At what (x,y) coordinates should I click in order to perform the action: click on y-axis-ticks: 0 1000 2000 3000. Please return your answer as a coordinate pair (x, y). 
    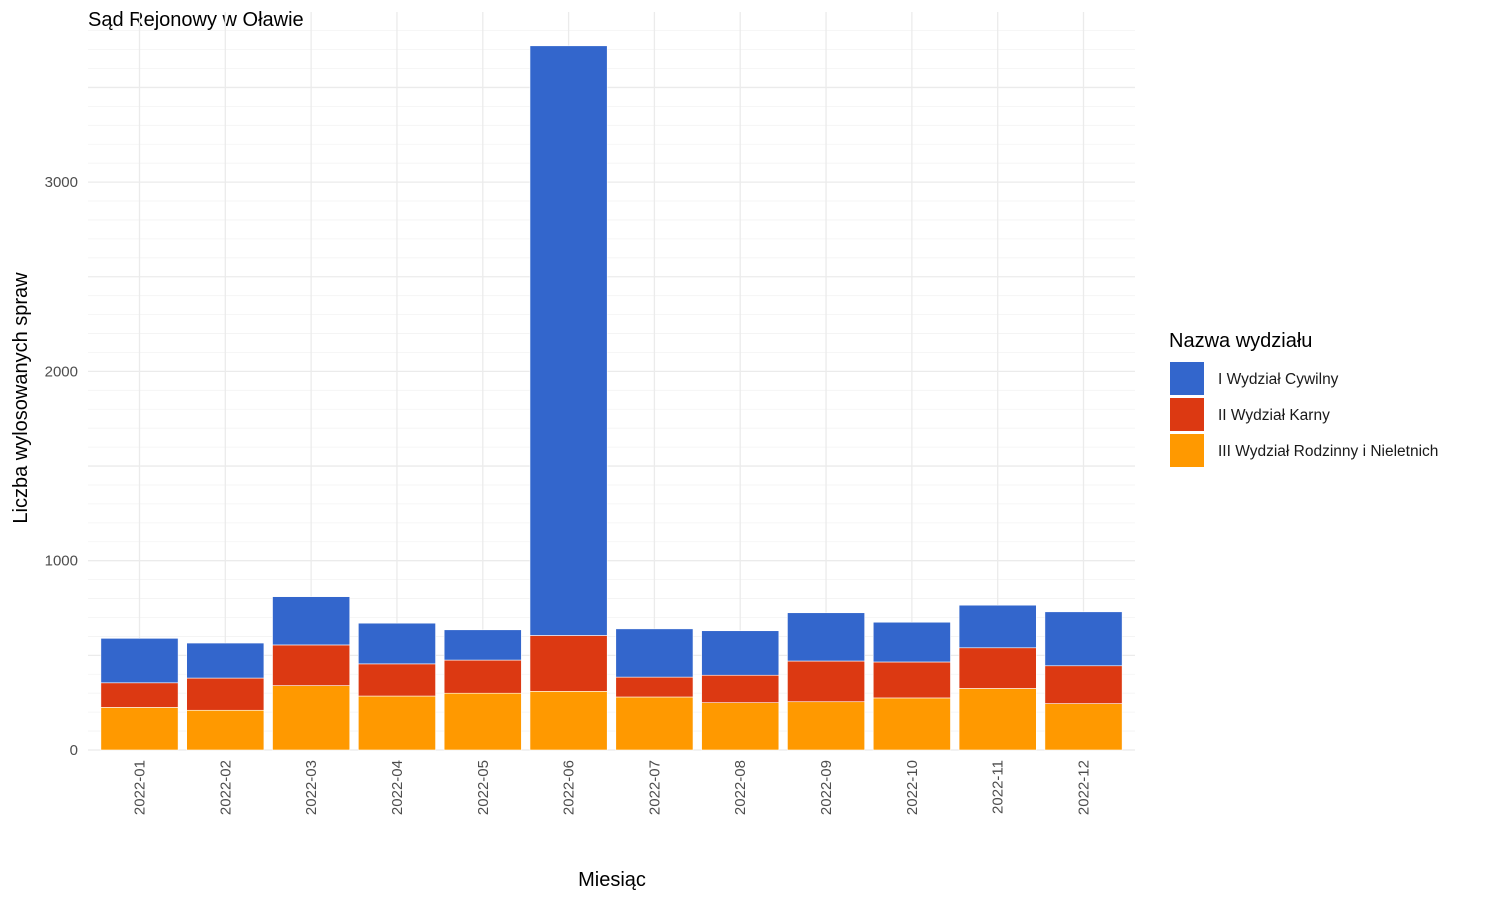
    Looking at the image, I should click on (61, 466).